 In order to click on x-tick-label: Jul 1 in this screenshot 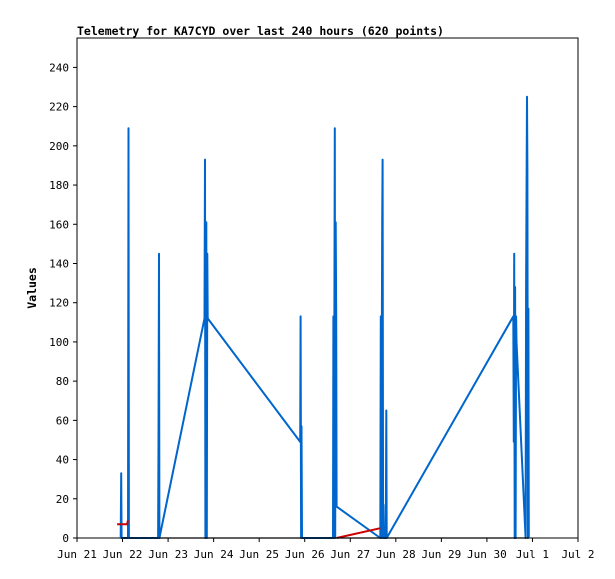, I will do `click(532, 554)`.